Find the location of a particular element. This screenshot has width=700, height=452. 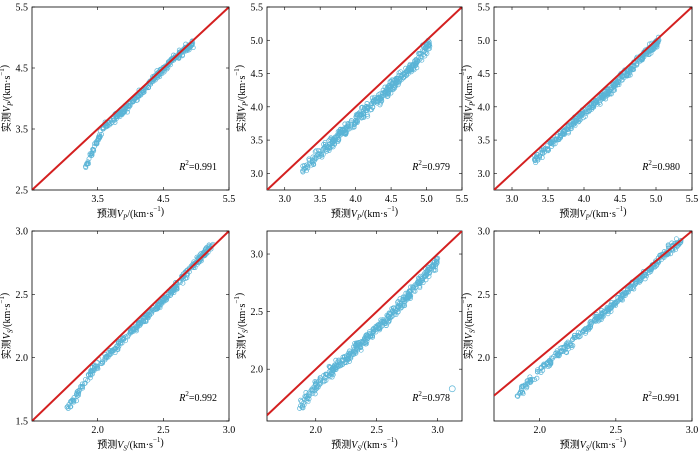

r-squared-label: R2=0.980 is located at coordinates (660, 166).